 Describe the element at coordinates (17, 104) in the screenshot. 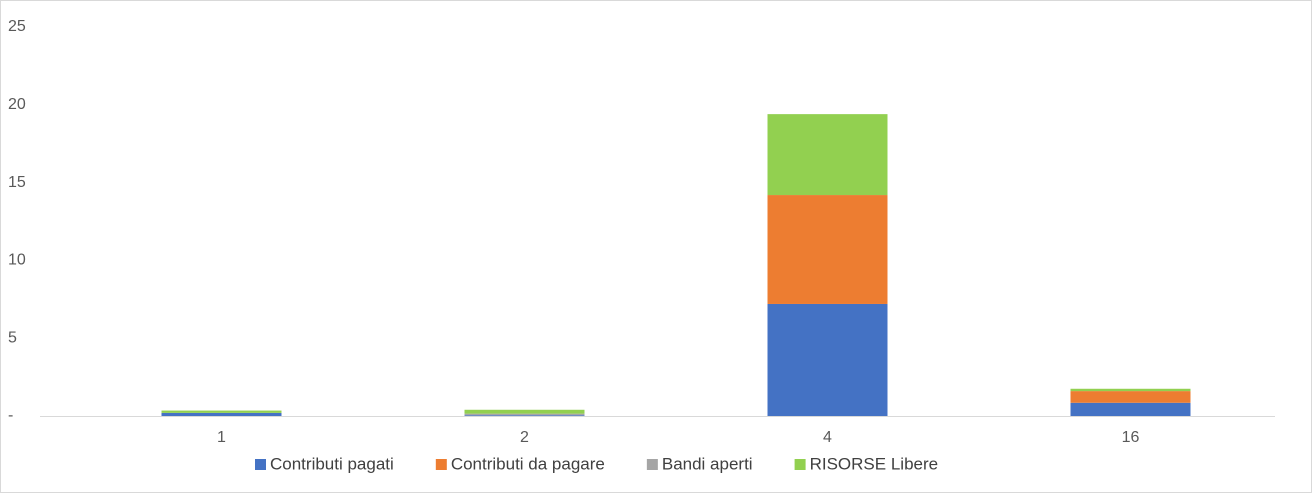

I see `y-tick-label: 20` at that location.